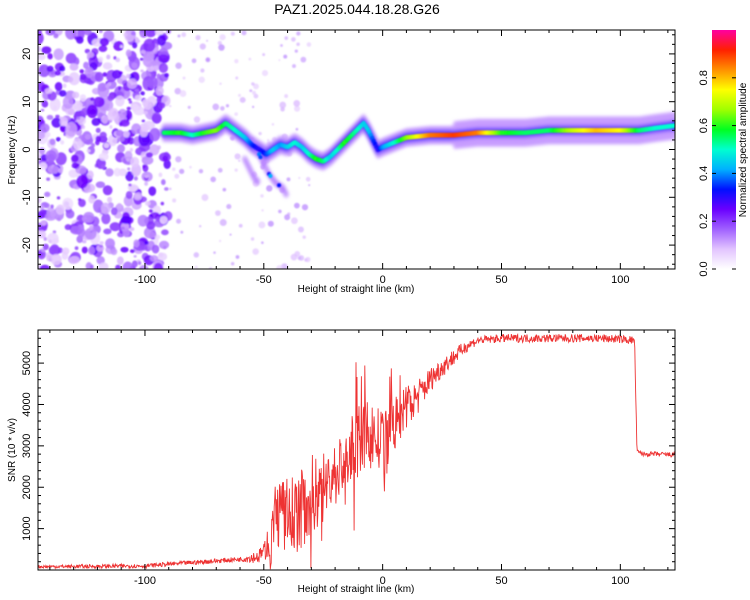 This screenshot has height=600, width=750. Describe the element at coordinates (27, 54) in the screenshot. I see `y-tick-label: 20` at that location.